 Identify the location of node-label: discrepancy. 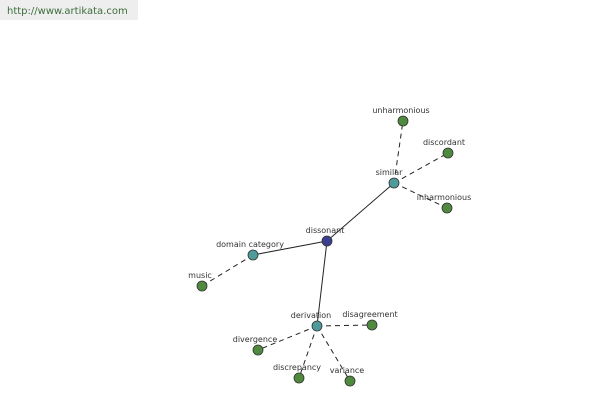
(297, 367).